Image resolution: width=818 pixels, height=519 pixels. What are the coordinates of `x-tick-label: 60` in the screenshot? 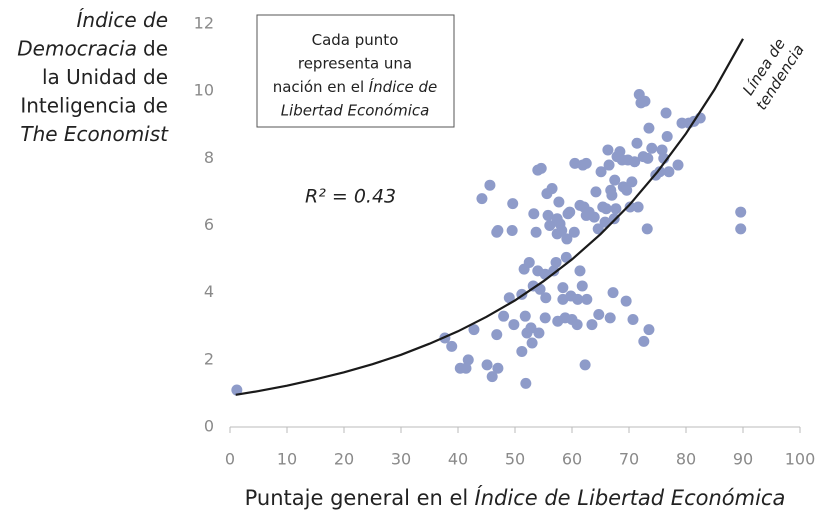 It's located at (572, 459).